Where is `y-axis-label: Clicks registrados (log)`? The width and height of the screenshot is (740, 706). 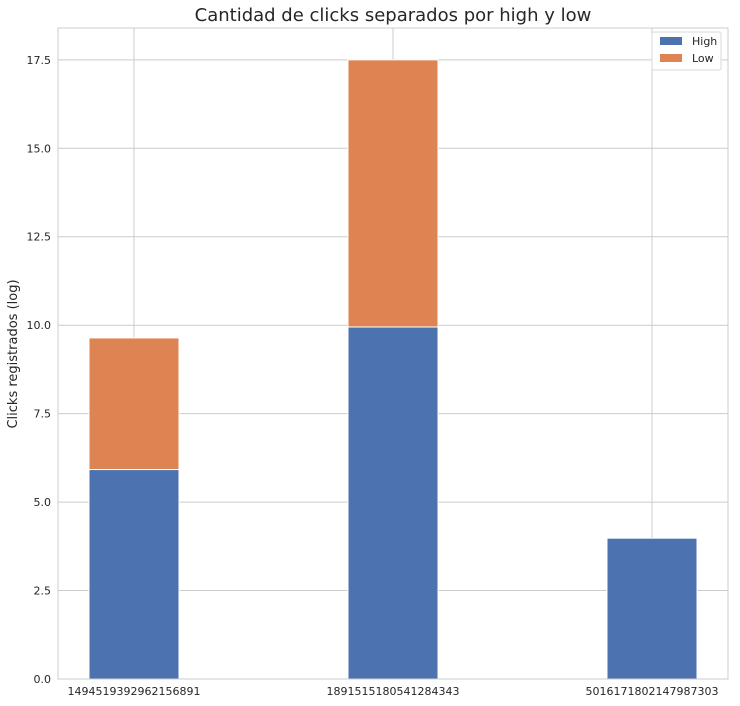
y-axis-label: Clicks registrados (log) is located at coordinates (13, 353).